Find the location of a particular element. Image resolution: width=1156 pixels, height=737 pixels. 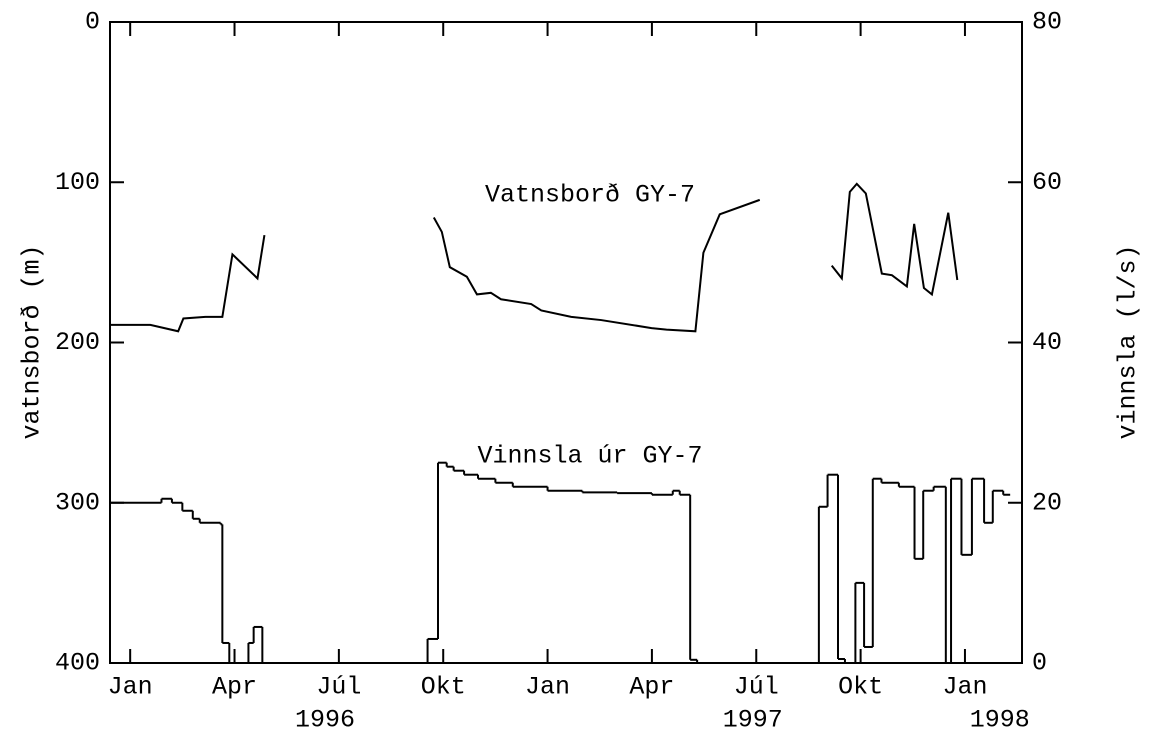

y2-tick-label: 0 is located at coordinates (1039, 663).